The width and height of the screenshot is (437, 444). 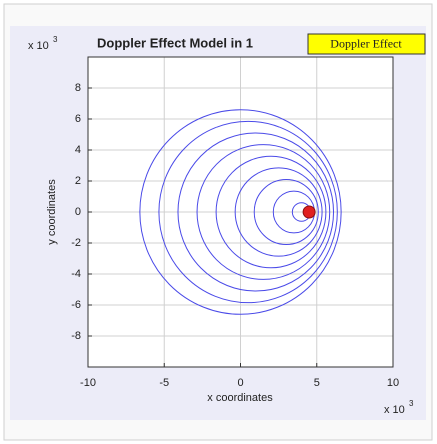 What do you see at coordinates (38, 46) in the screenshot?
I see `y-multiplier-base: x 10` at bounding box center [38, 46].